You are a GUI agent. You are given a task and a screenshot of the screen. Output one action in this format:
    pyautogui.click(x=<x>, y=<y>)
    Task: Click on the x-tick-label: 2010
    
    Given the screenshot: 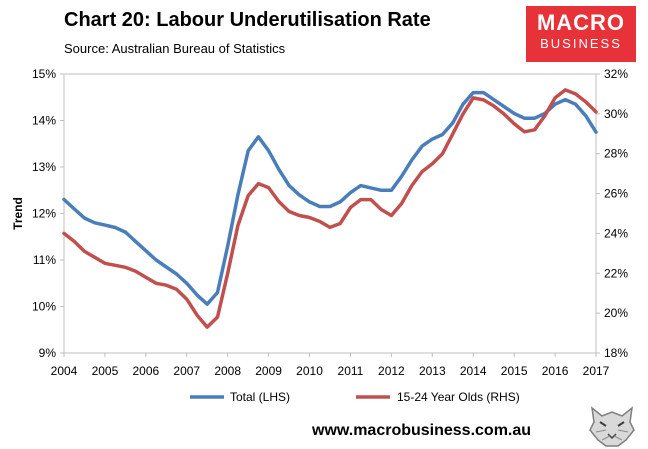 What is the action you would take?
    pyautogui.click(x=309, y=371)
    